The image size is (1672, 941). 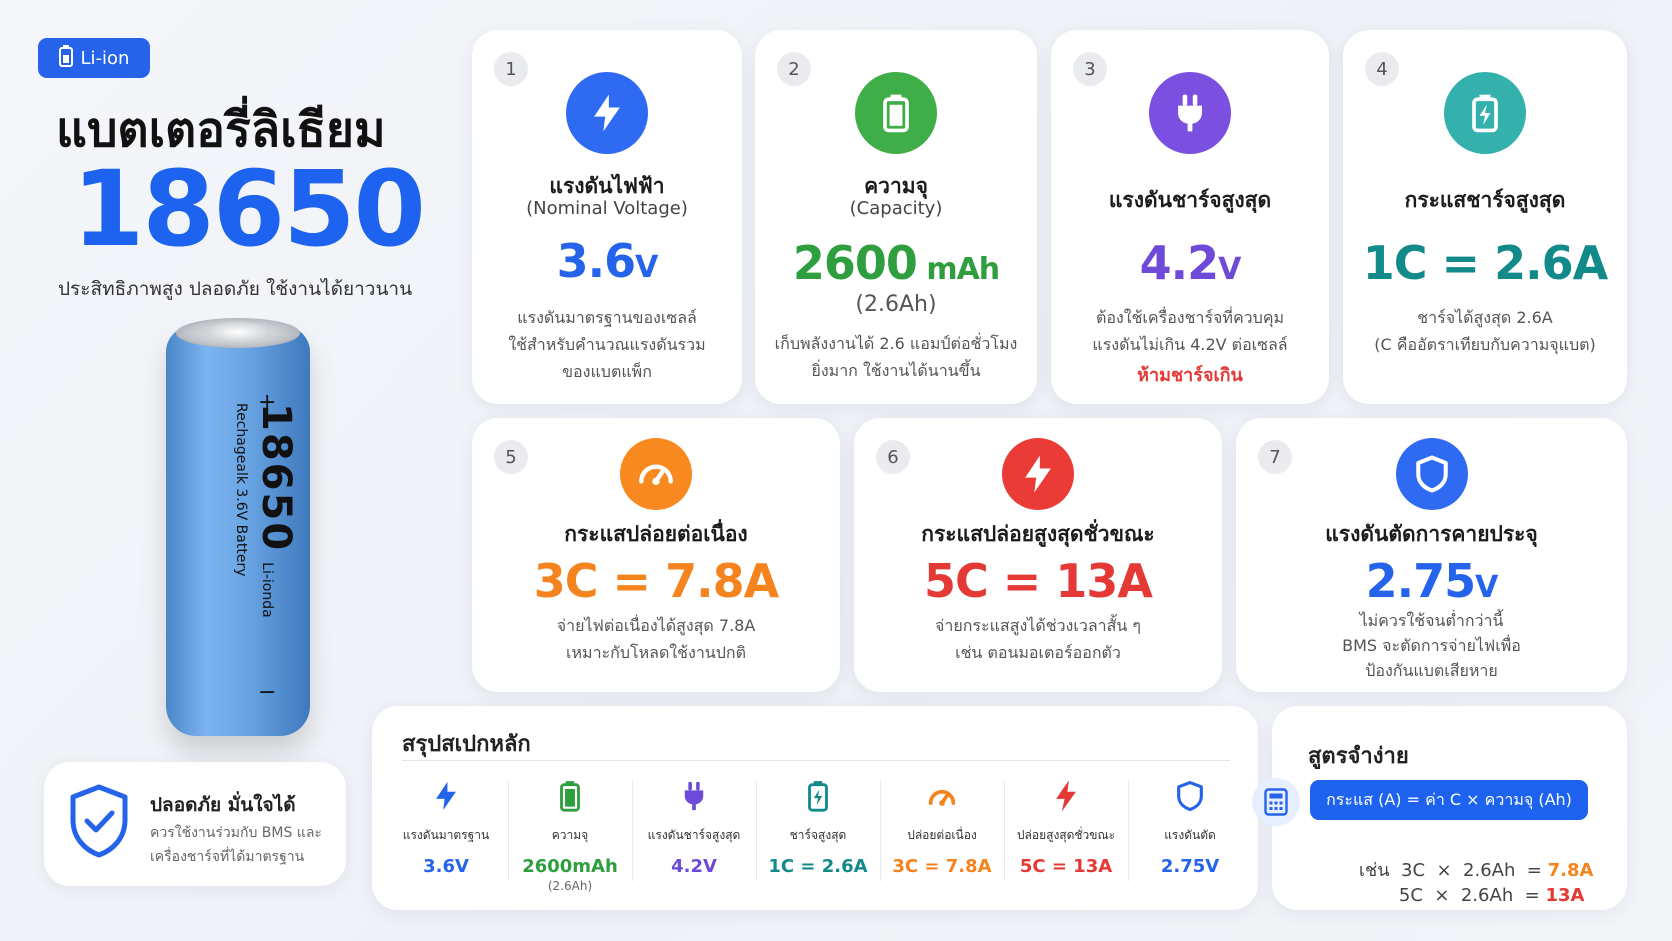 I want to click on summary-item-continuous-discharge: ปล่อยต่อเนื่อง 3C = 7.8A, so click(x=942, y=833).